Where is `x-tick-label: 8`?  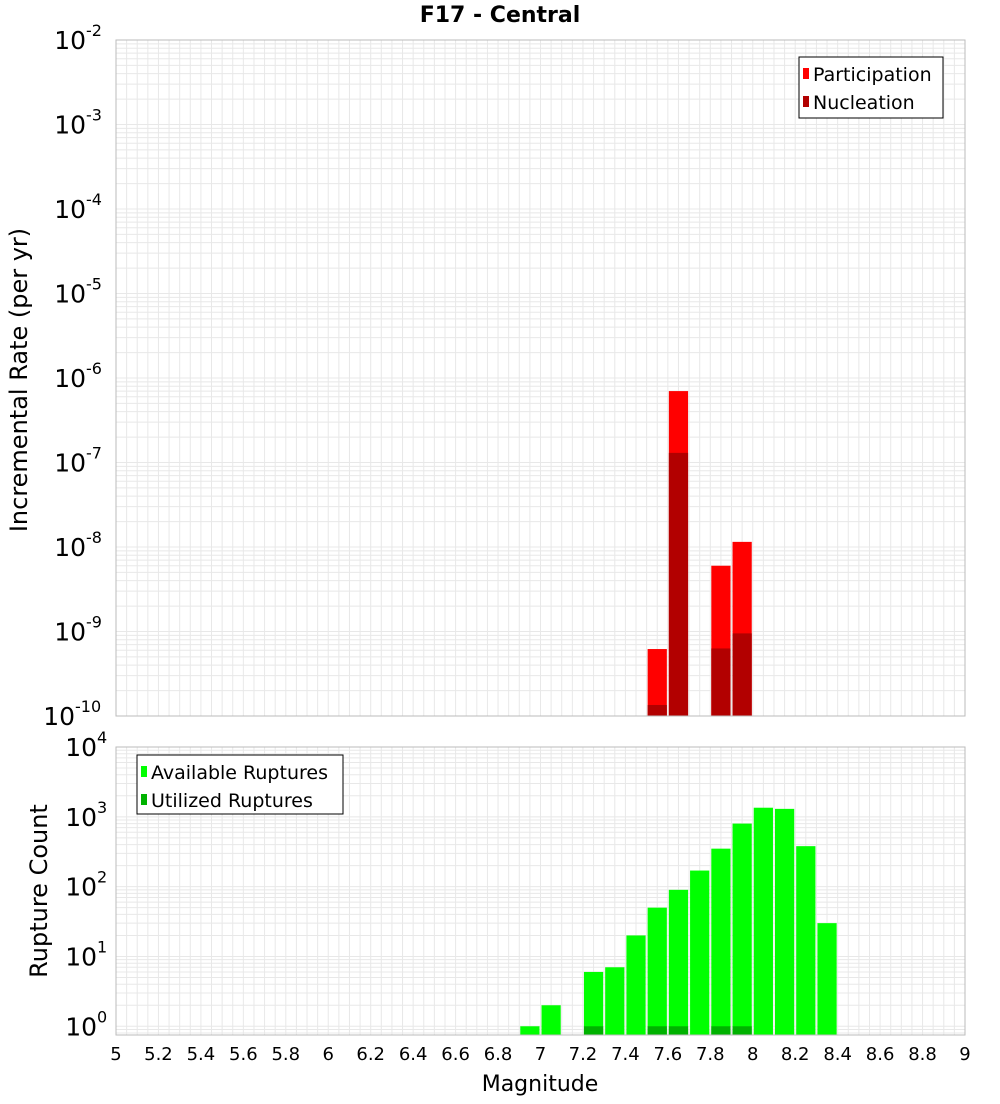
x-tick-label: 8 is located at coordinates (752, 1054).